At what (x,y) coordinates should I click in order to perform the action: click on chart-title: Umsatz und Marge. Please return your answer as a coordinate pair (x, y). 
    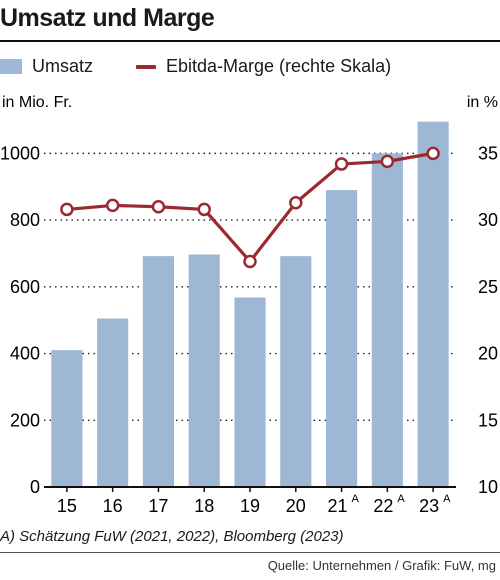
    Looking at the image, I should click on (107, 18).